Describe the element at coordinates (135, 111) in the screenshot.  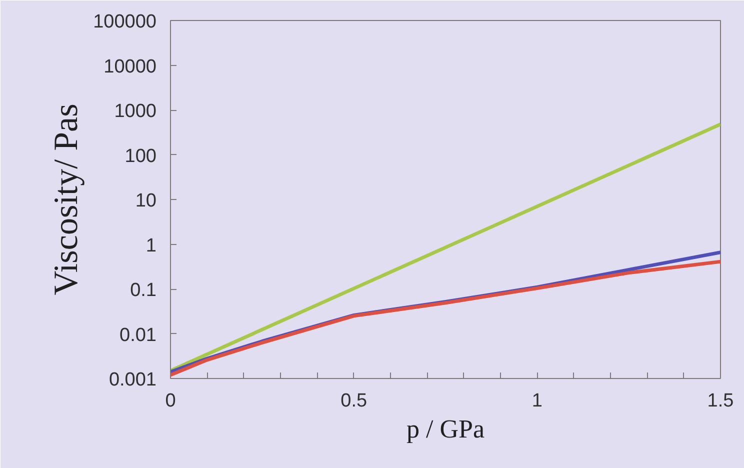
I see `y-tick-label: 1000` at that location.